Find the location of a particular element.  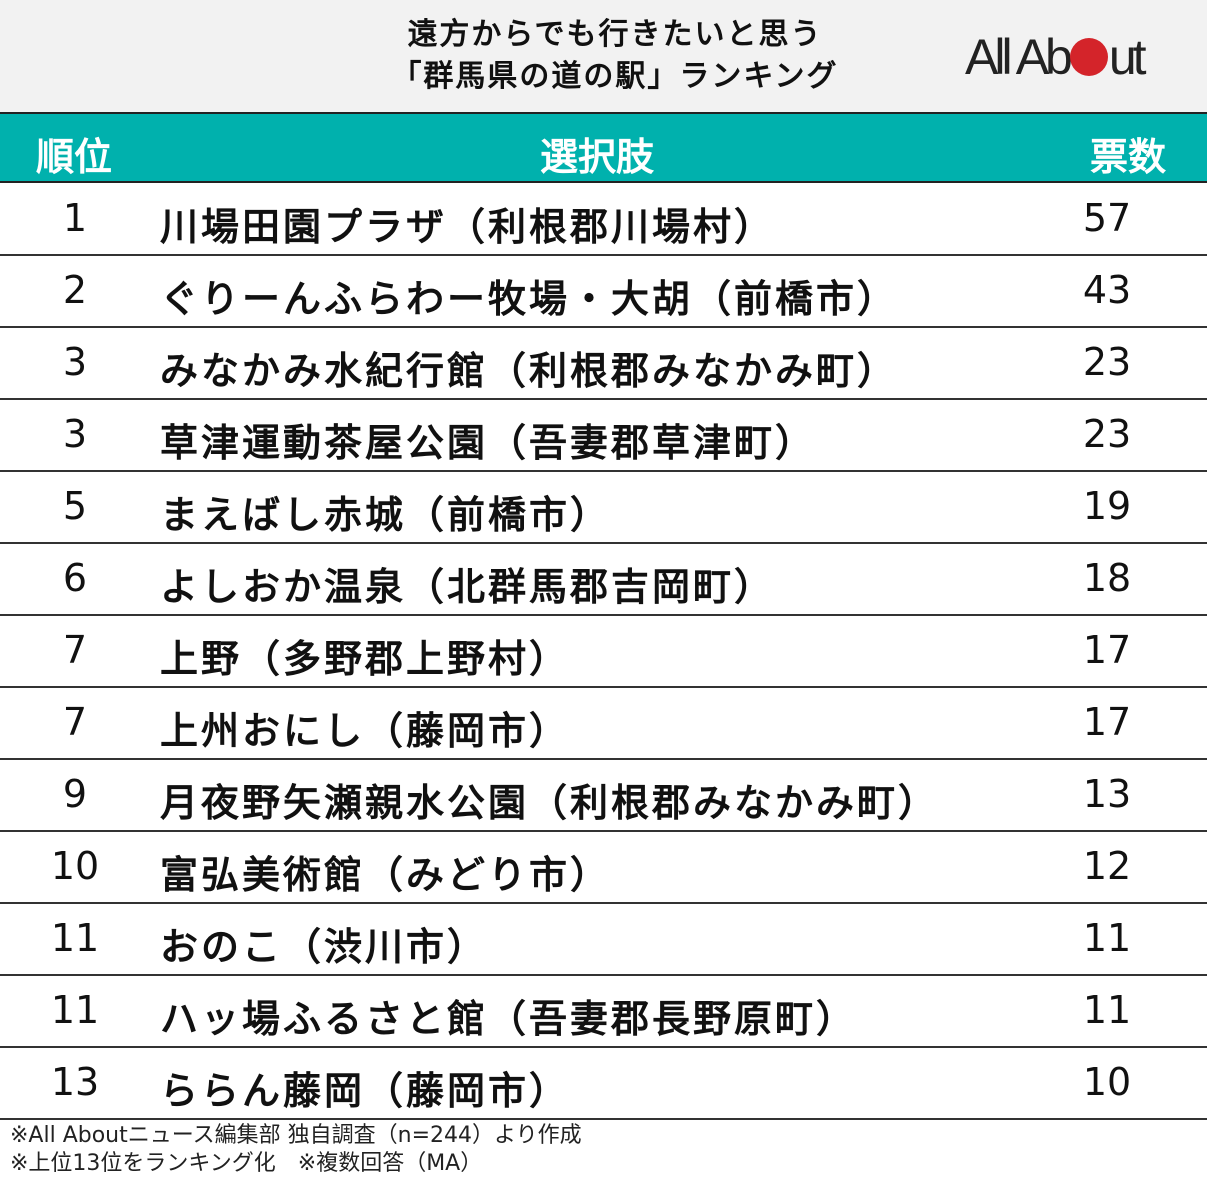

table-header: 順位 選択肢 票数 is located at coordinates (603, 147).